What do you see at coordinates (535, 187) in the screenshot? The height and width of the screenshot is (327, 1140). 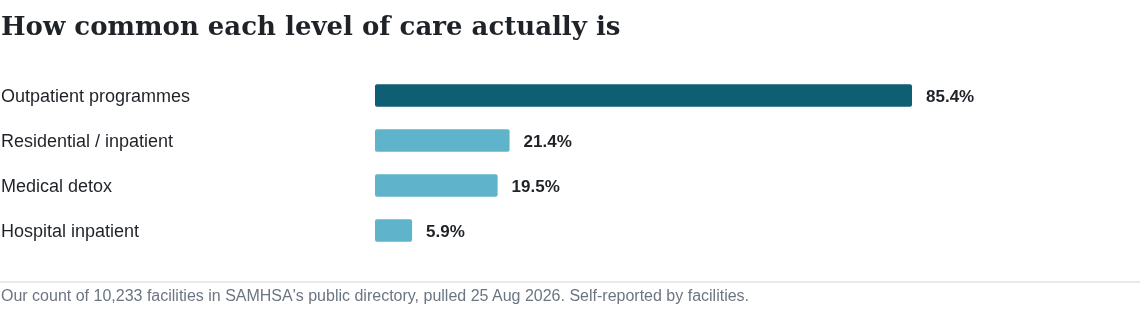 I see `data-label: 19.5%` at bounding box center [535, 187].